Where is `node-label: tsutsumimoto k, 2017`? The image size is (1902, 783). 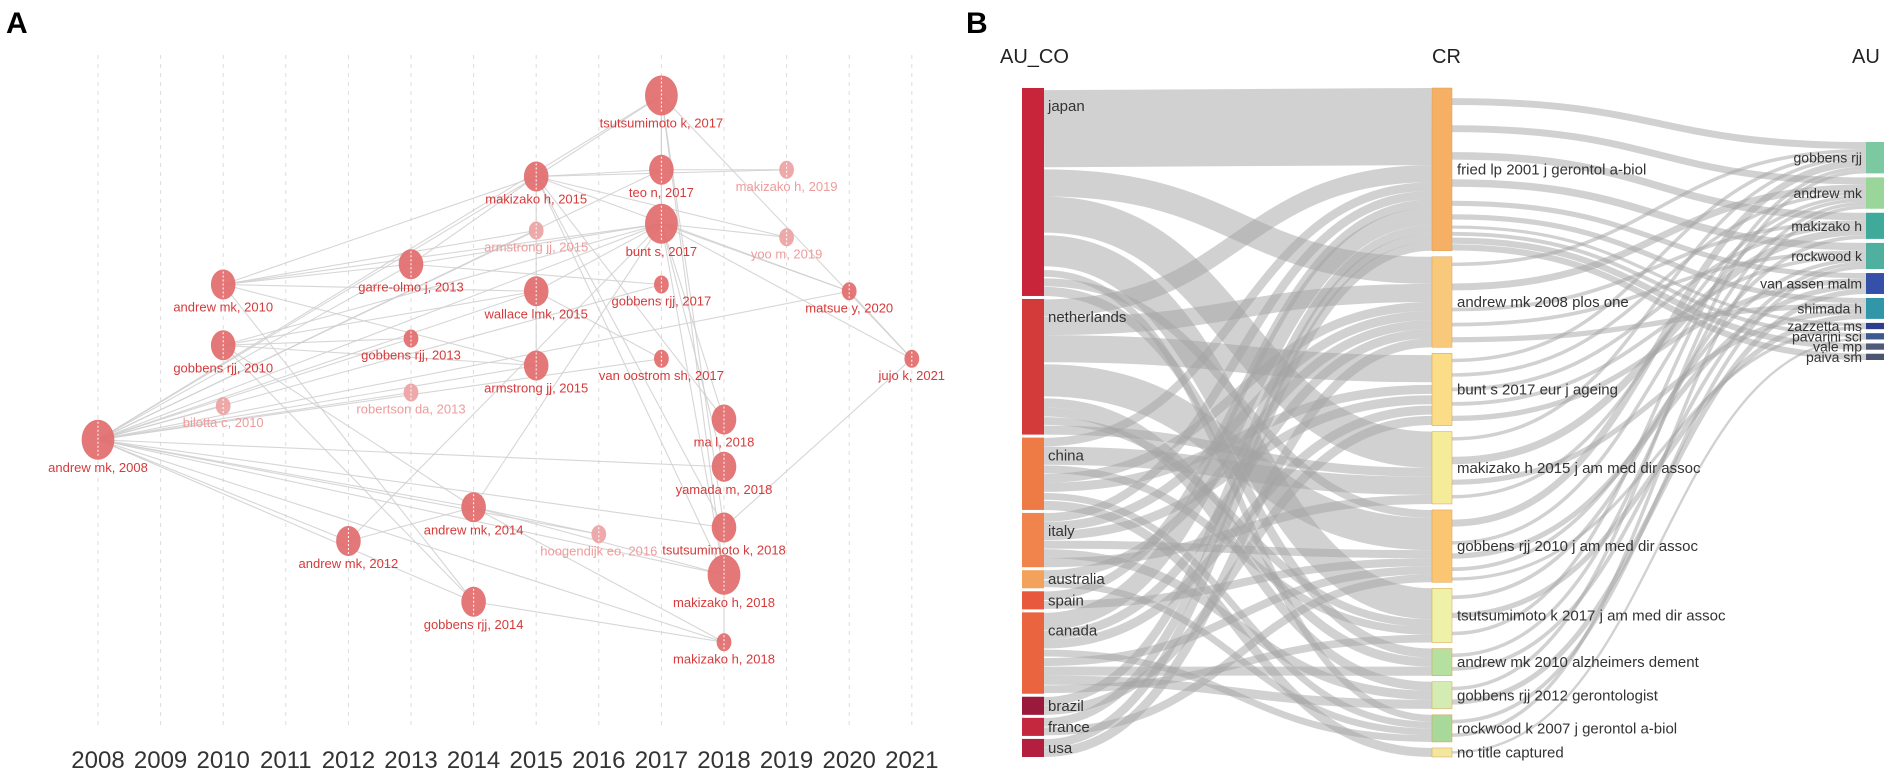
node-label: tsutsumimoto k, 2017 is located at coordinates (662, 123).